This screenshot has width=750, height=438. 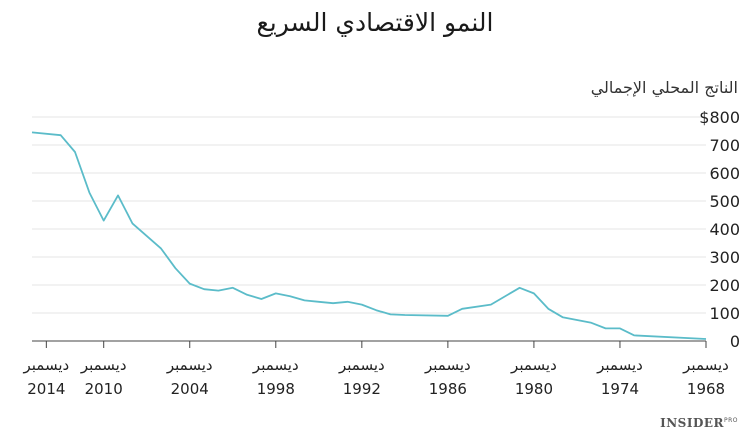 What do you see at coordinates (724, 145) in the screenshot?
I see `y-tick-label: 700` at bounding box center [724, 145].